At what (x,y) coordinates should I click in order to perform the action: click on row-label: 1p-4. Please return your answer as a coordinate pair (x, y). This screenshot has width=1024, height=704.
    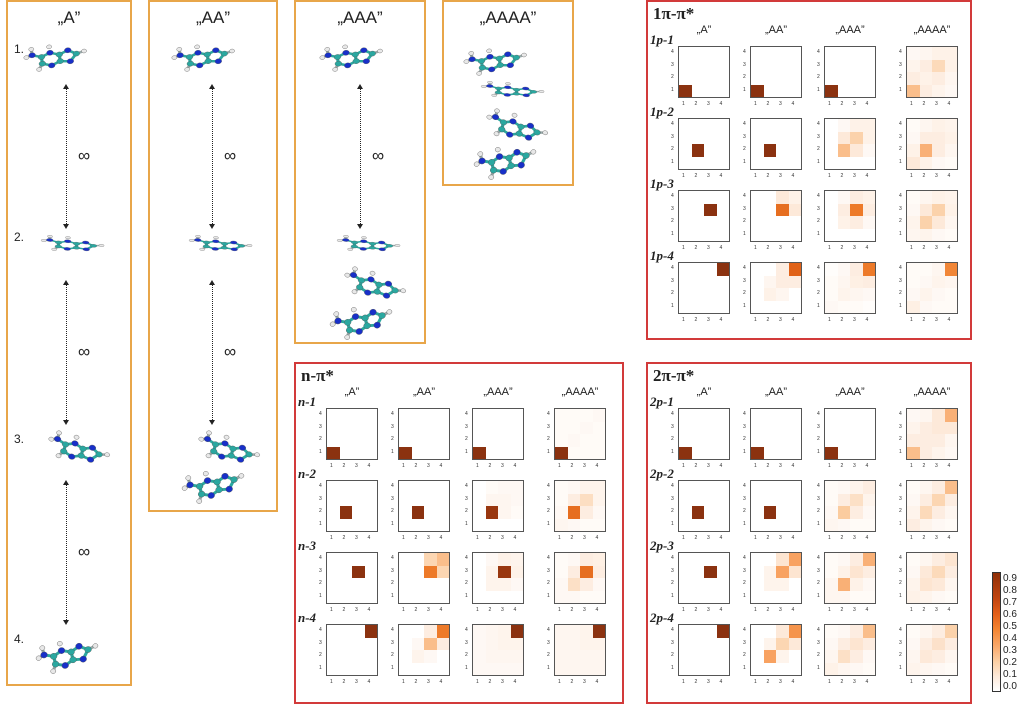
    Looking at the image, I should click on (662, 255).